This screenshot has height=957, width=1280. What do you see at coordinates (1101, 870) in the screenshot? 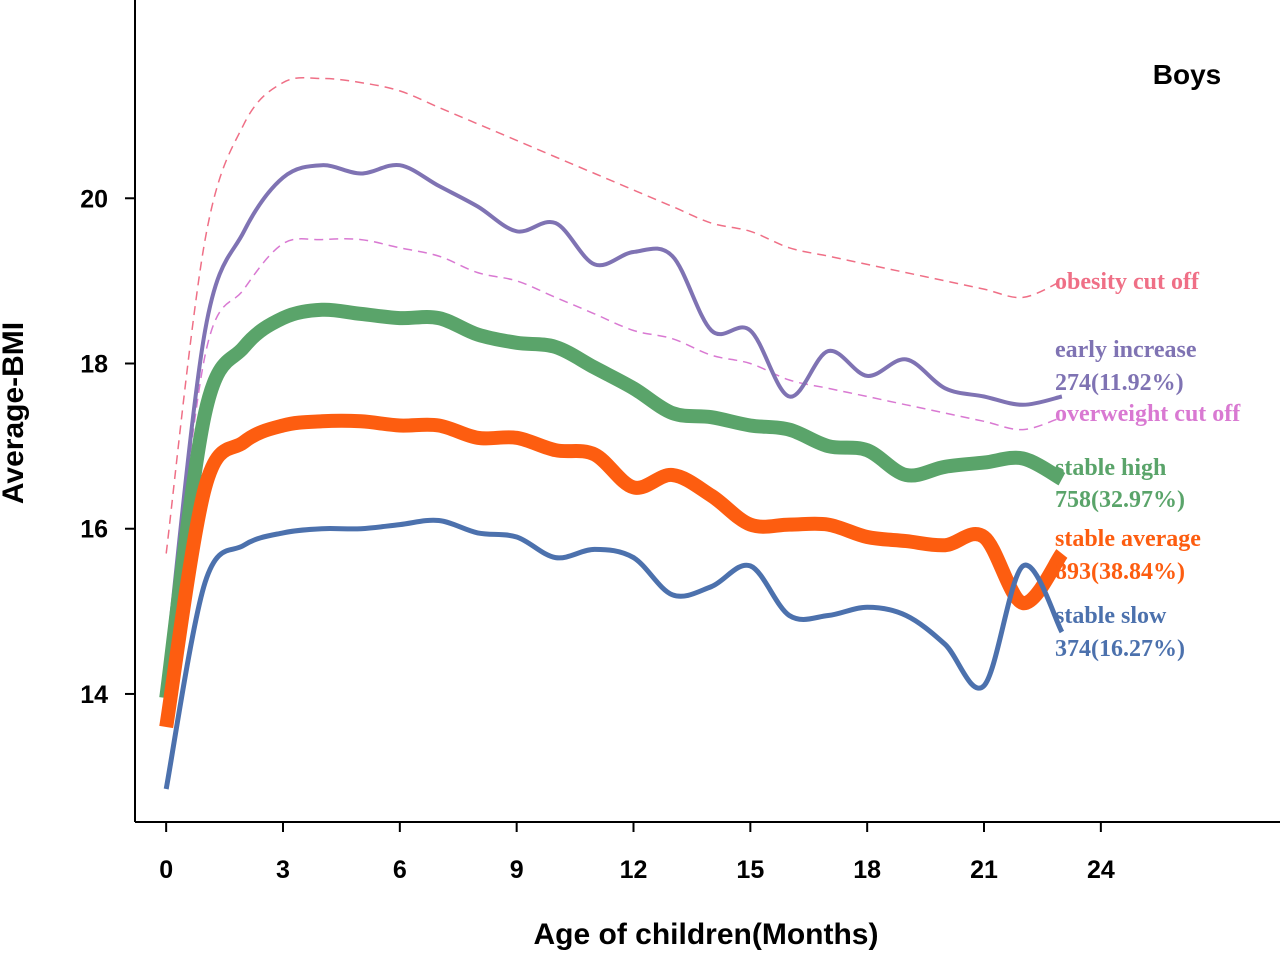
I see `x-tick-label: 24` at bounding box center [1101, 870].